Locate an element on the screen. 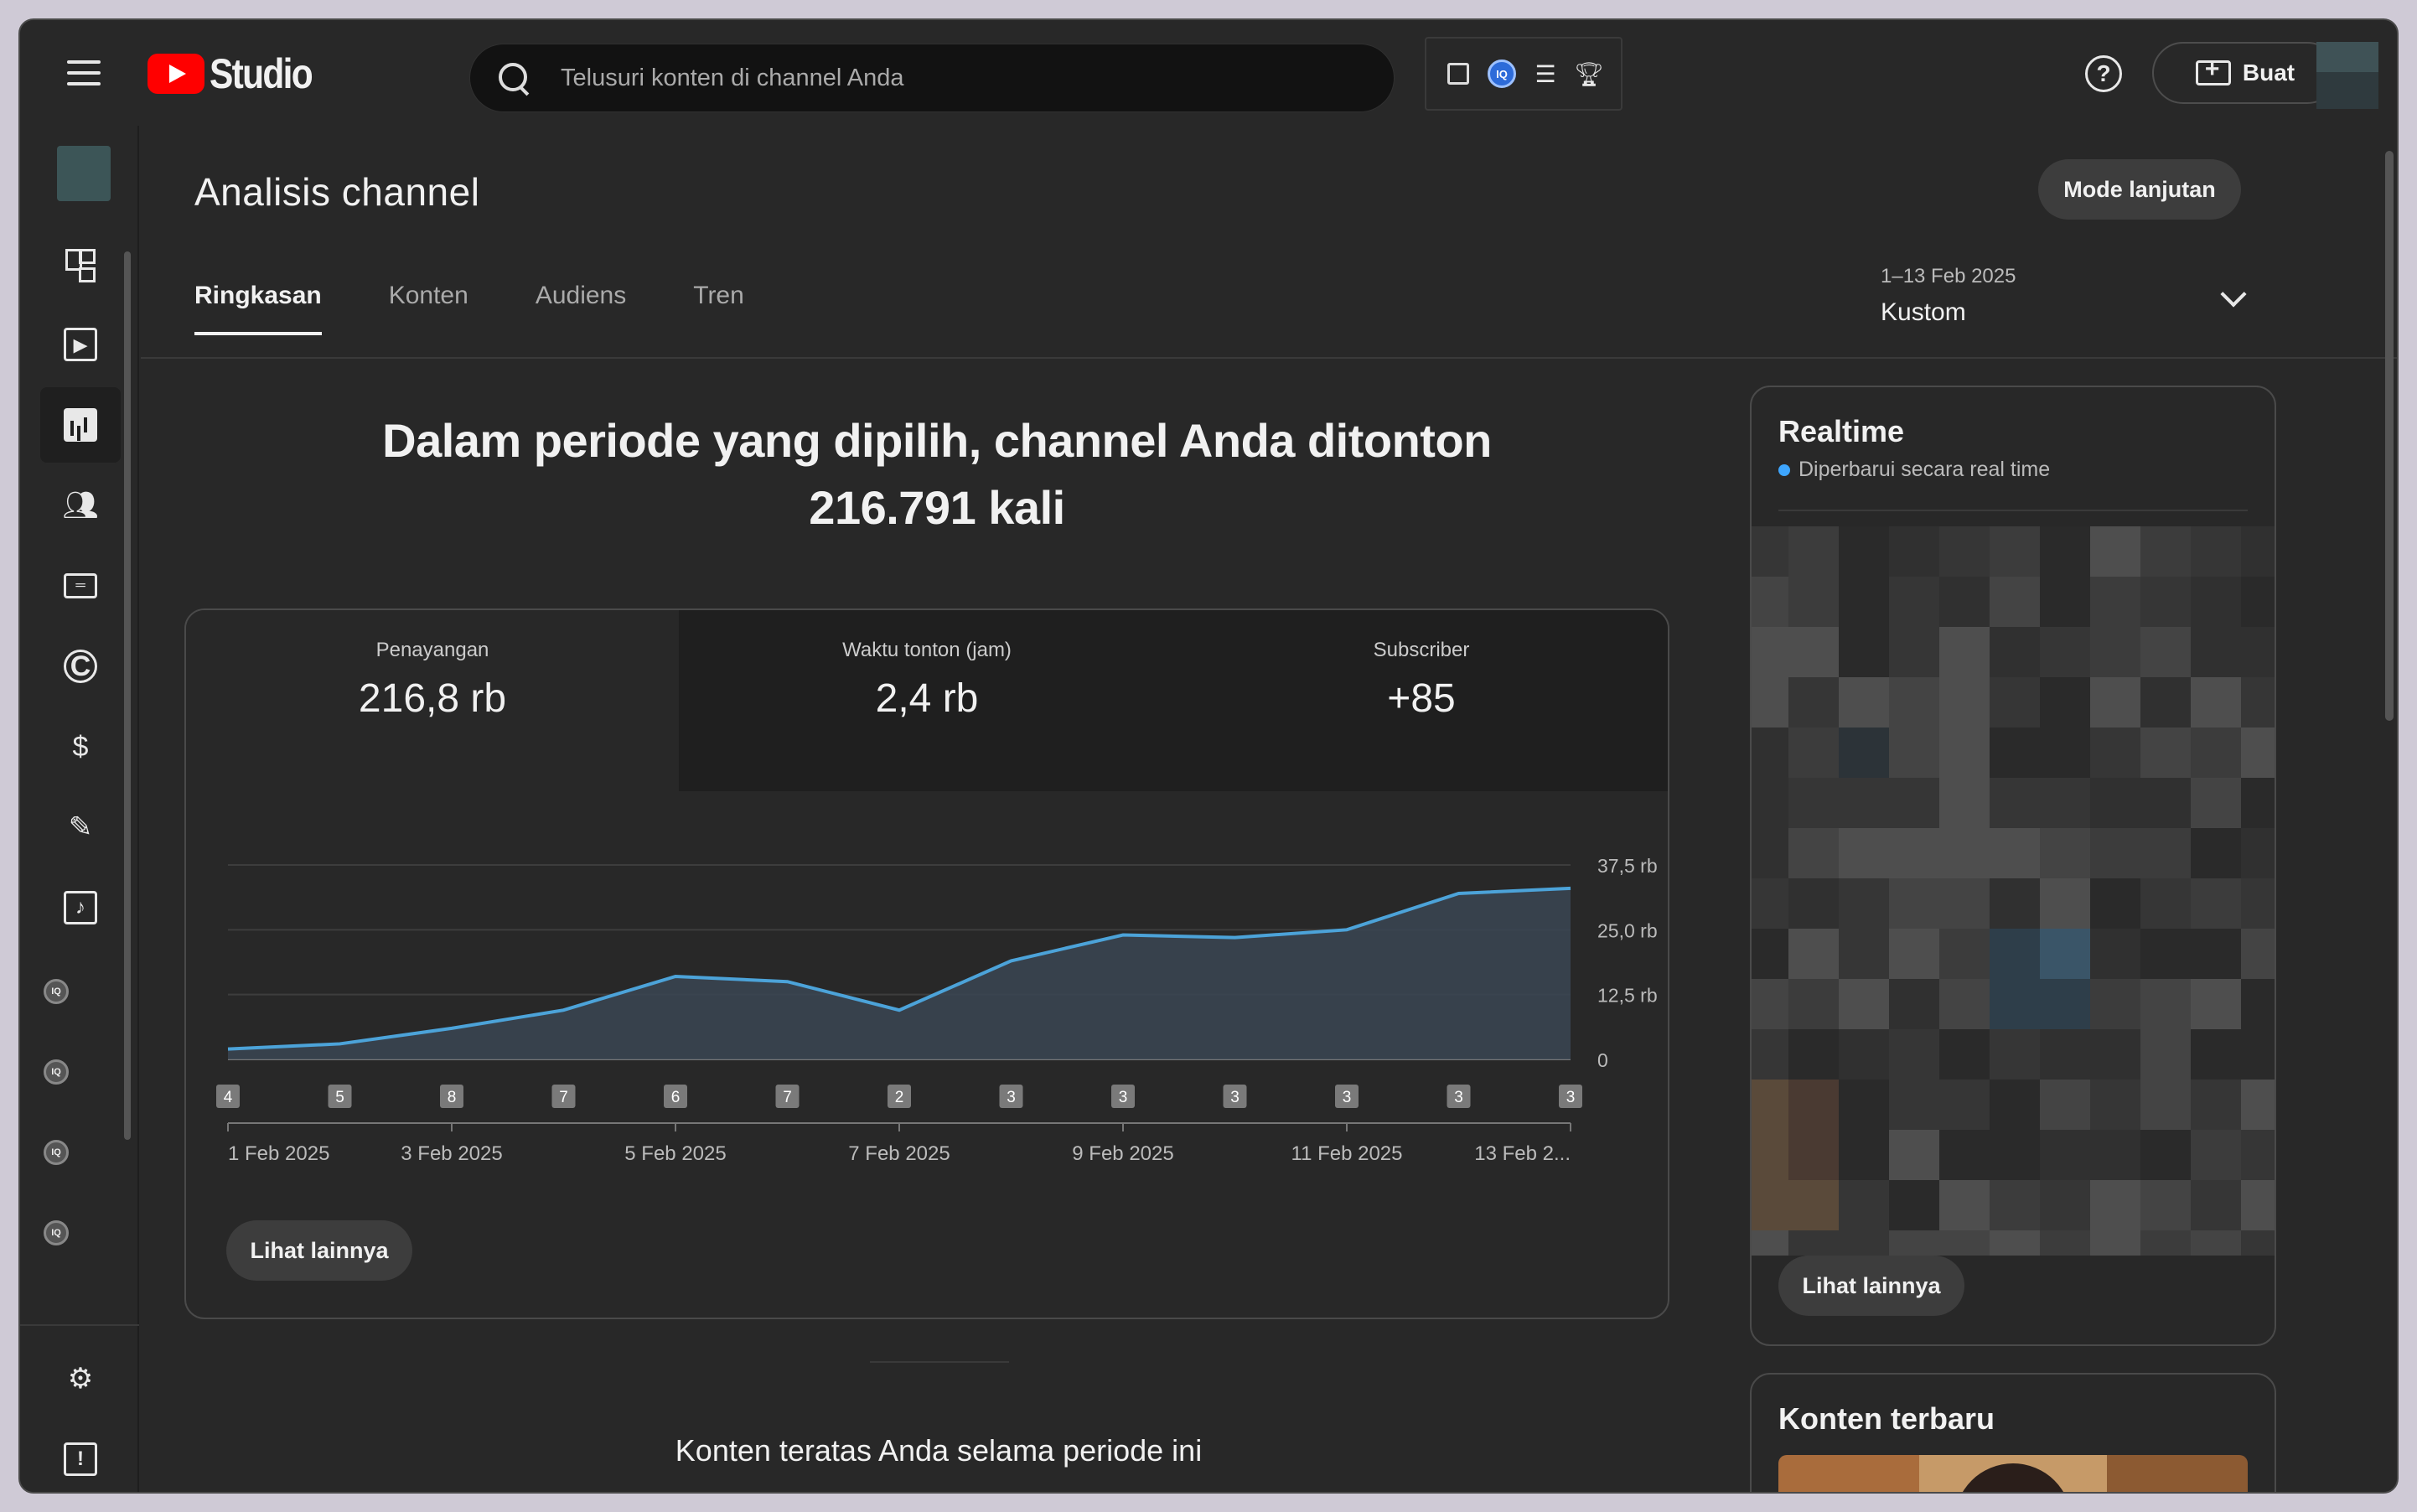 The width and height of the screenshot is (2417, 1512). search-box is located at coordinates (932, 78).